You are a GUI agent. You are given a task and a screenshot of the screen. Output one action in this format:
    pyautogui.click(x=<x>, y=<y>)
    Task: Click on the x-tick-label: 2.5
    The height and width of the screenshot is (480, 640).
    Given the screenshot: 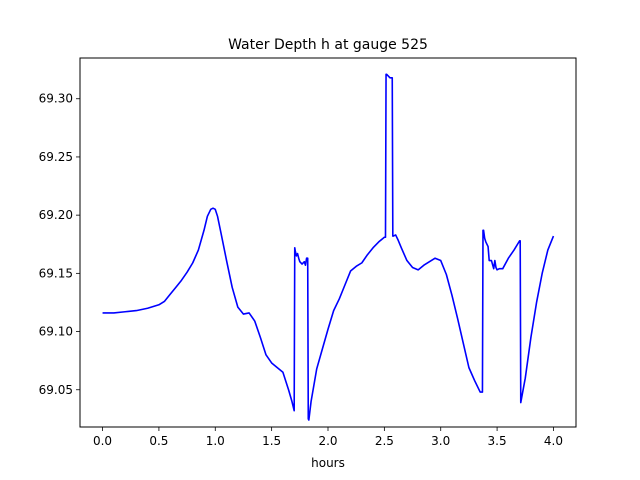 What is the action you would take?
    pyautogui.click(x=384, y=441)
    